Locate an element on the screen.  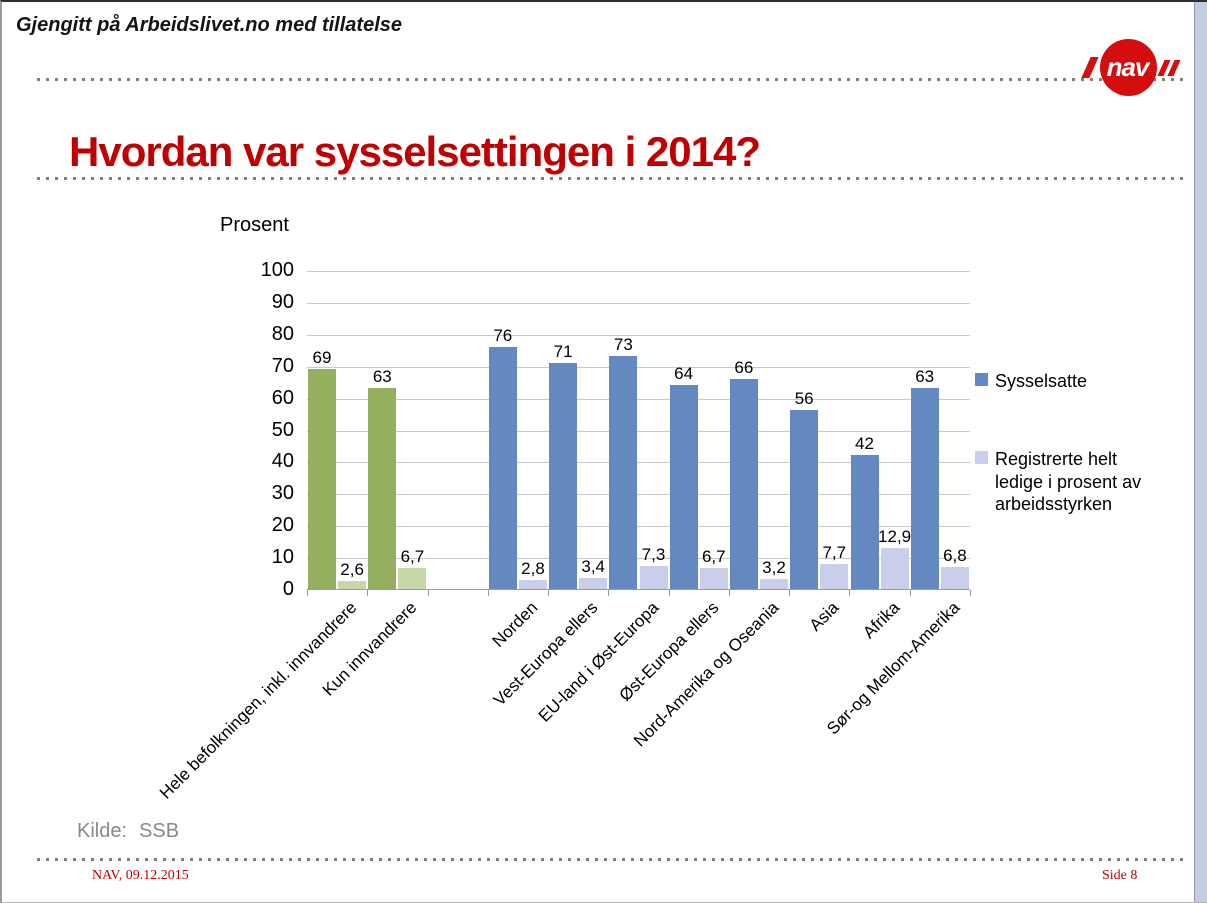
y-axis-tick-label: 80 is located at coordinates (282, 333).